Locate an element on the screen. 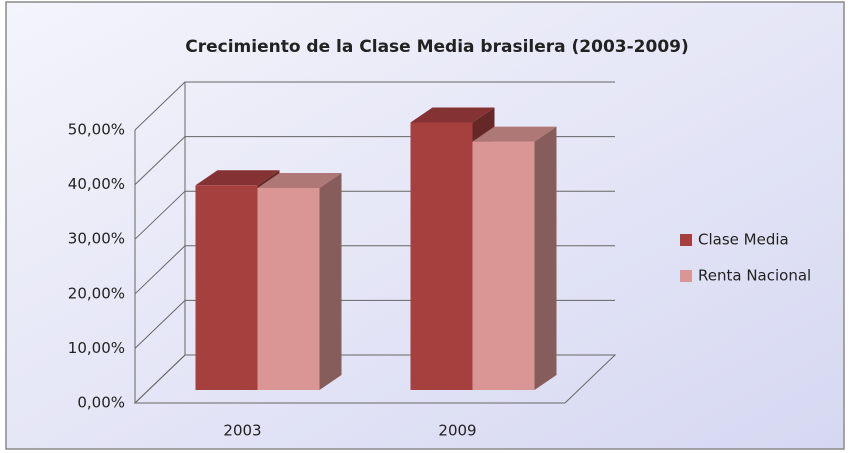 Image resolution: width=851 pixels, height=453 pixels. y-tick-label: 20,00% is located at coordinates (96, 293).